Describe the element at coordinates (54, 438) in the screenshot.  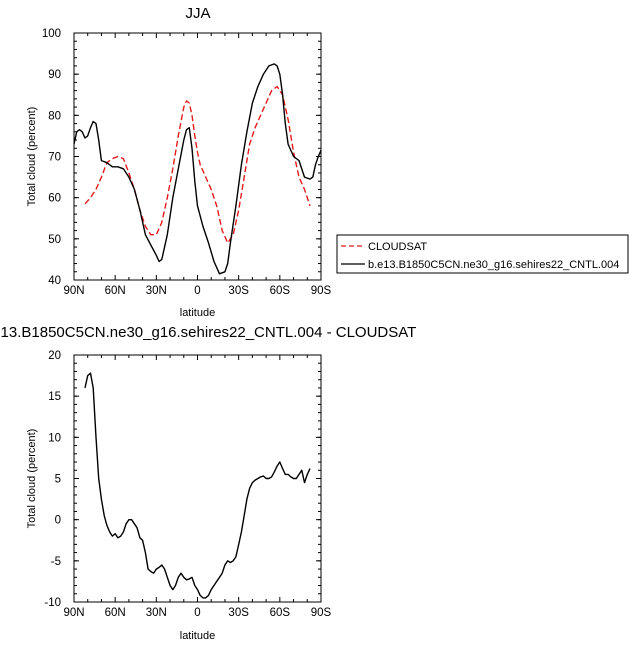
I see `y-tick-label: 10` at that location.